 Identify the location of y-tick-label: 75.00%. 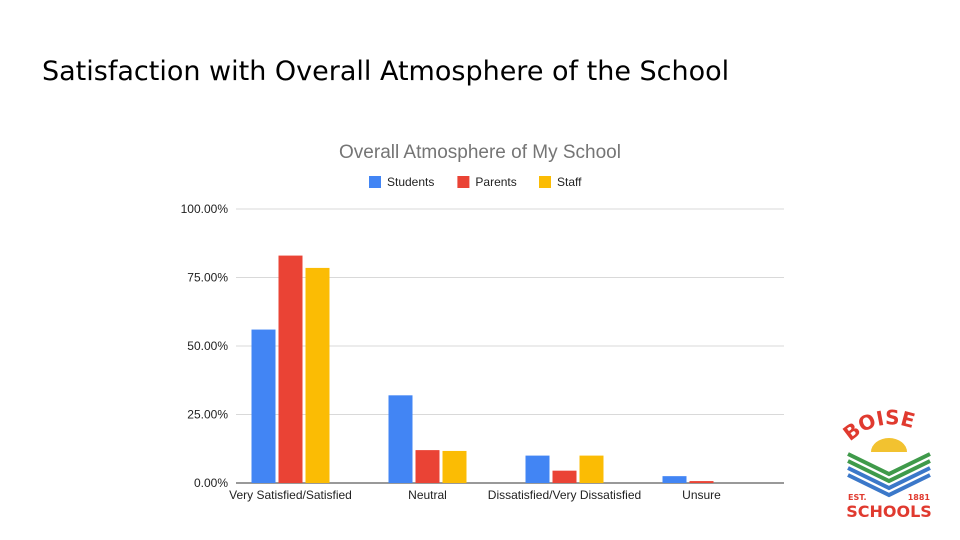
(207, 278).